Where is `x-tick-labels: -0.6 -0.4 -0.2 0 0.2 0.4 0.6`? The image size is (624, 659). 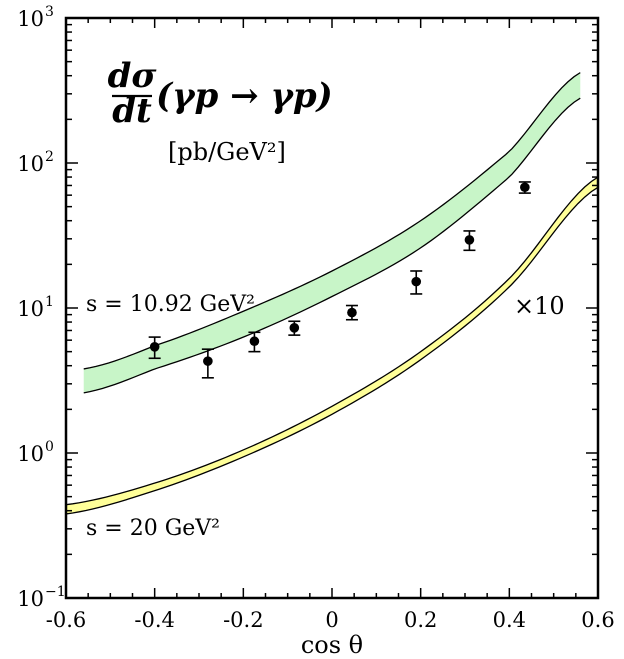 x-tick-labels: -0.6 -0.4 -0.2 0 0.2 0.4 0.6 is located at coordinates (330, 620).